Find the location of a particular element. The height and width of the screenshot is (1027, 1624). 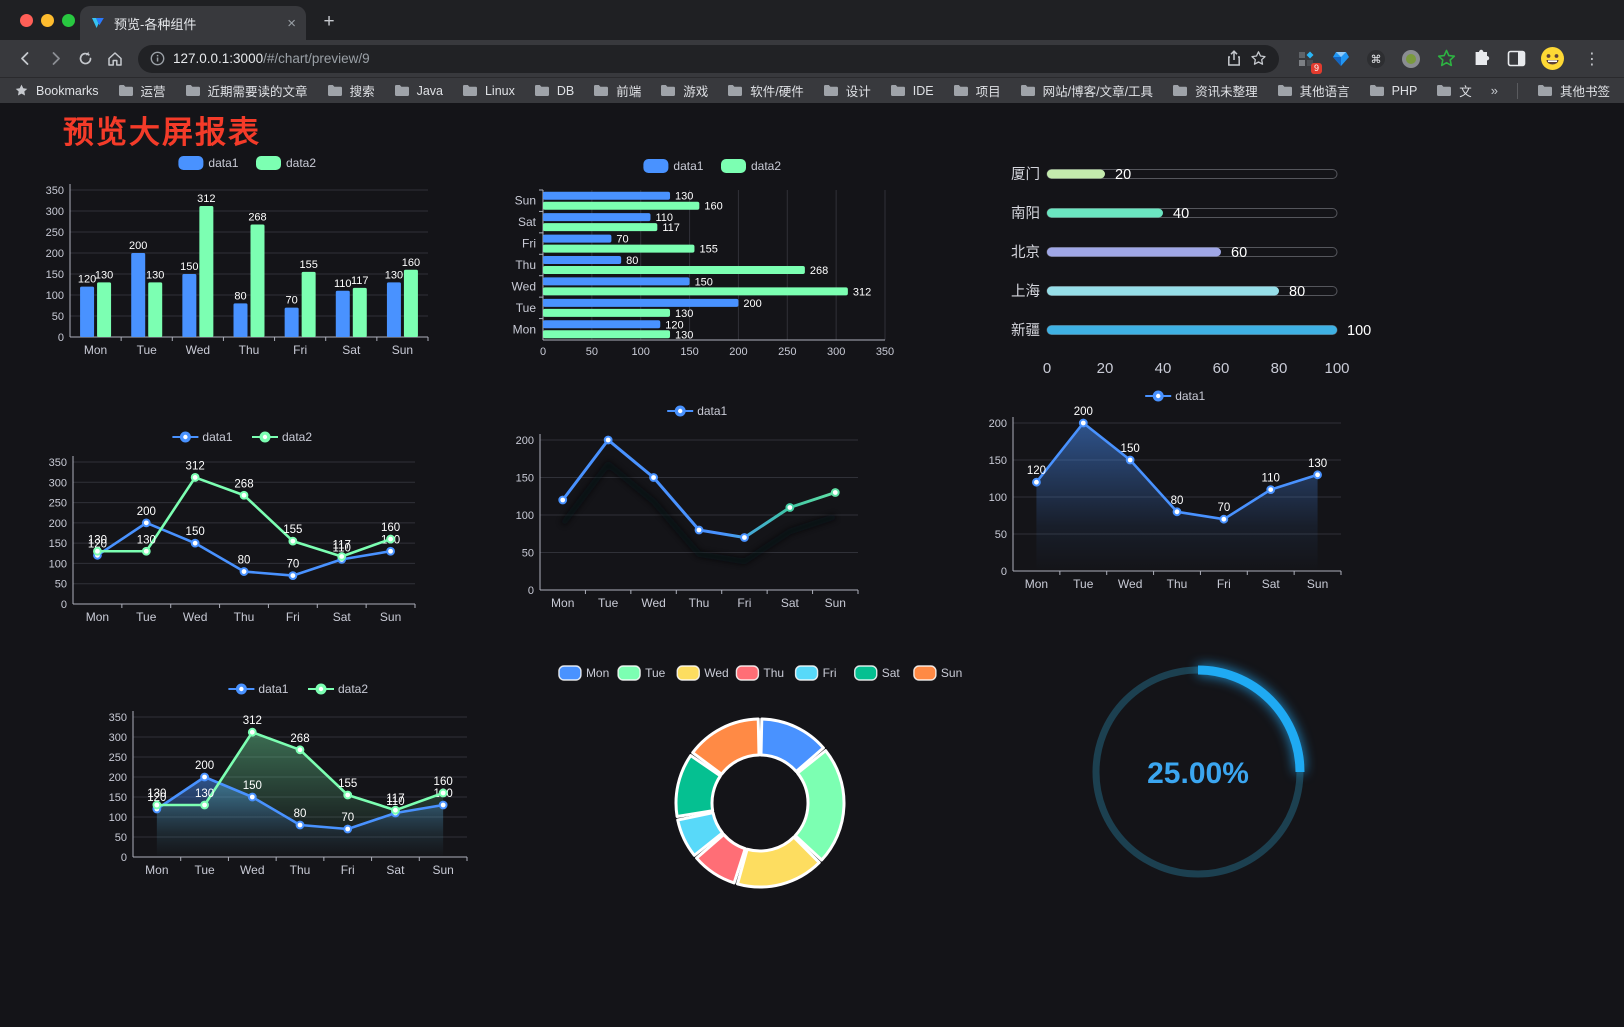

bookmark-folder: Java is located at coordinates (418, 91).